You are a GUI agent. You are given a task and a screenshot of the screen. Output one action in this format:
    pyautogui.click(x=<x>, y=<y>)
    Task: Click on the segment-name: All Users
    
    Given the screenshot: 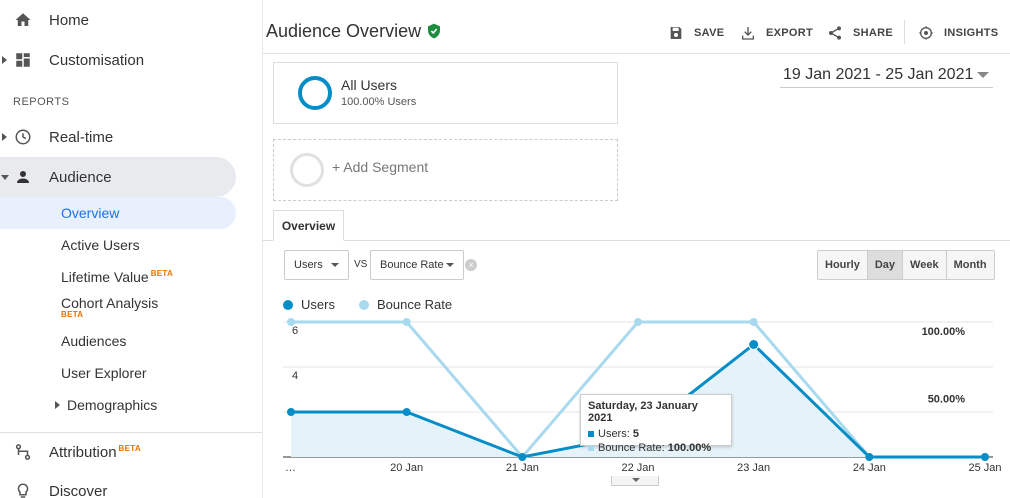 What is the action you would take?
    pyautogui.click(x=369, y=85)
    